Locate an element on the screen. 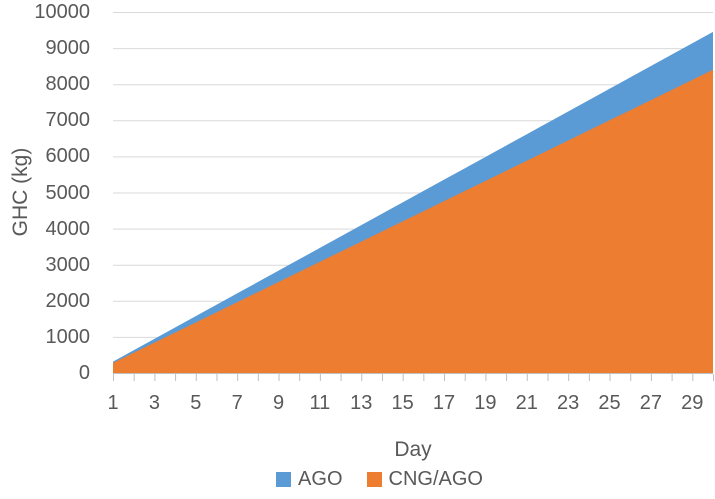  y-axis-title: GHC (kg) is located at coordinates (20, 192).